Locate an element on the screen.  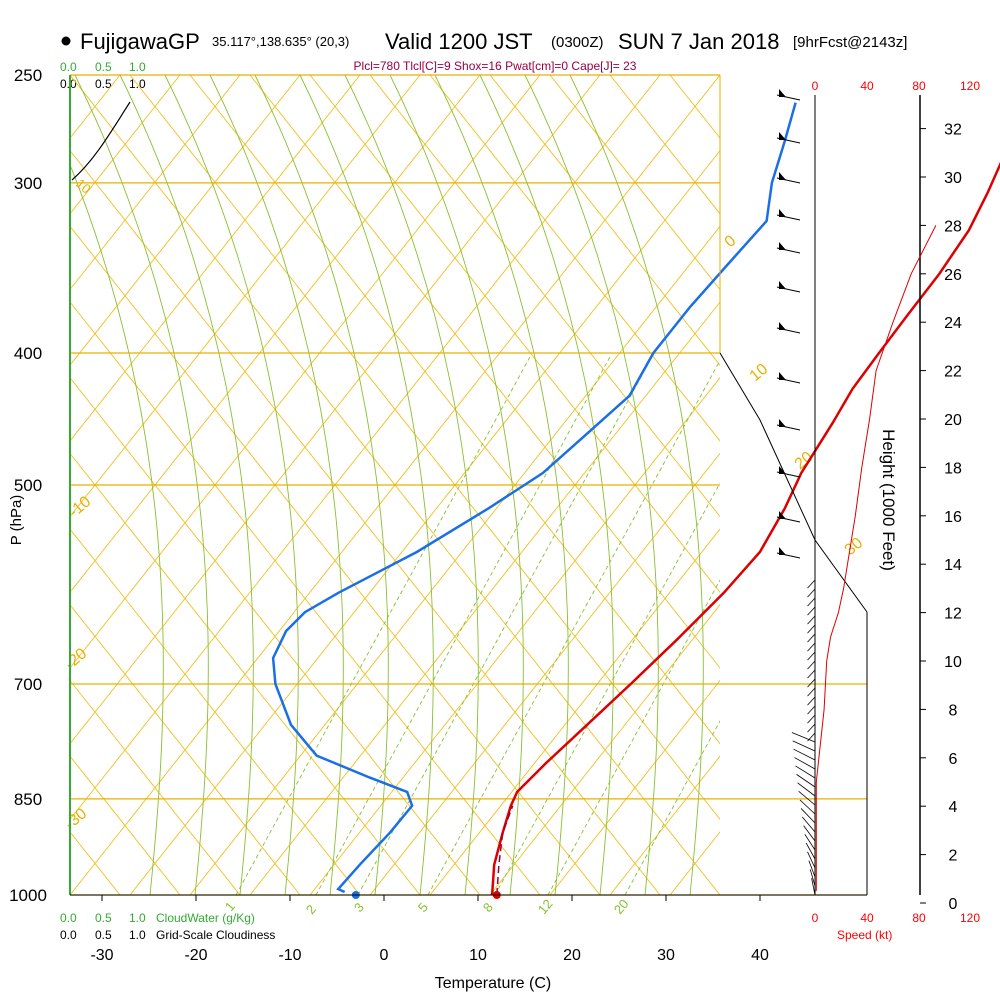
isotherm-label: 30 is located at coordinates (854, 547).